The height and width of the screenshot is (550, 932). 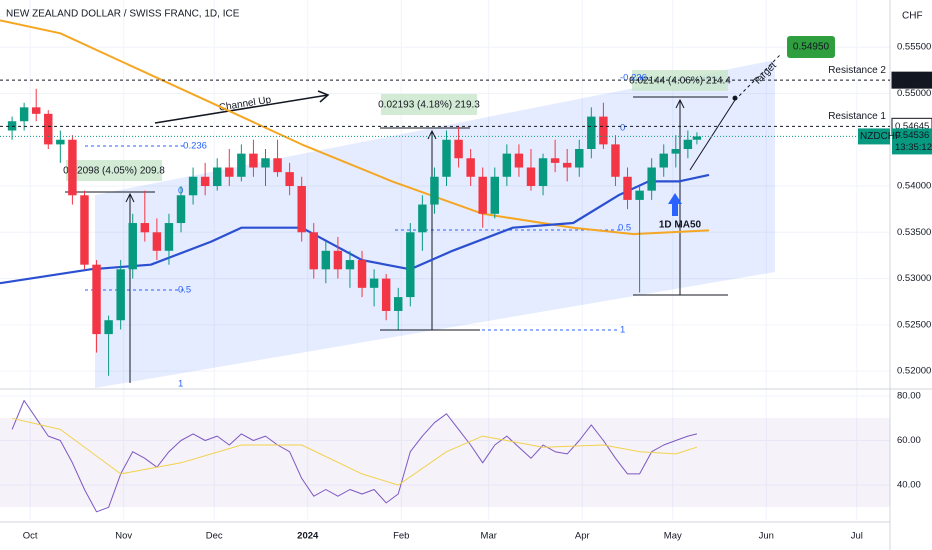 I want to click on rsi-tick-label: 60.00, so click(x=909, y=440).